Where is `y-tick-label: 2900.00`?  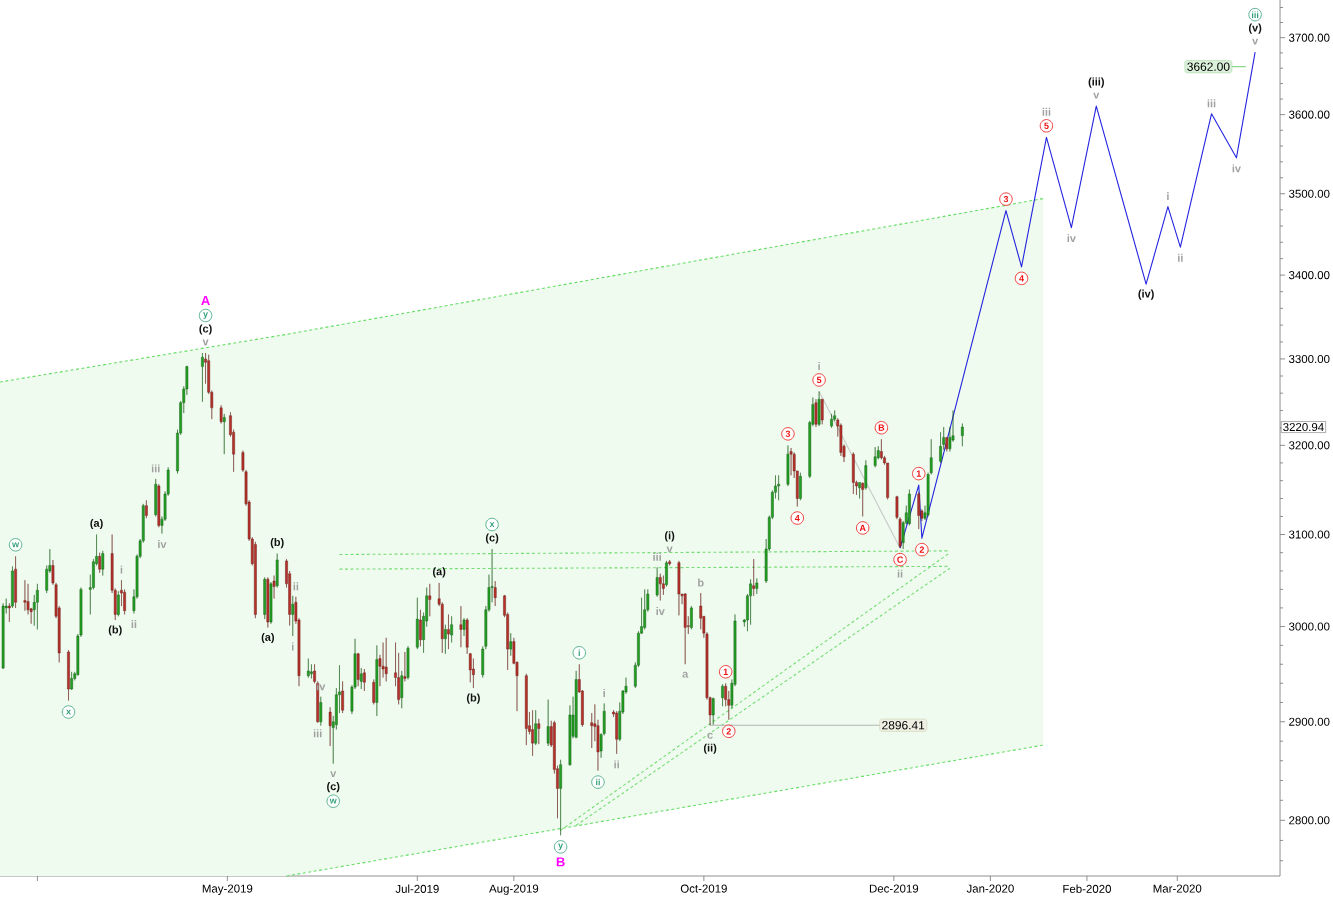
y-tick-label: 2900.00 is located at coordinates (1309, 721).